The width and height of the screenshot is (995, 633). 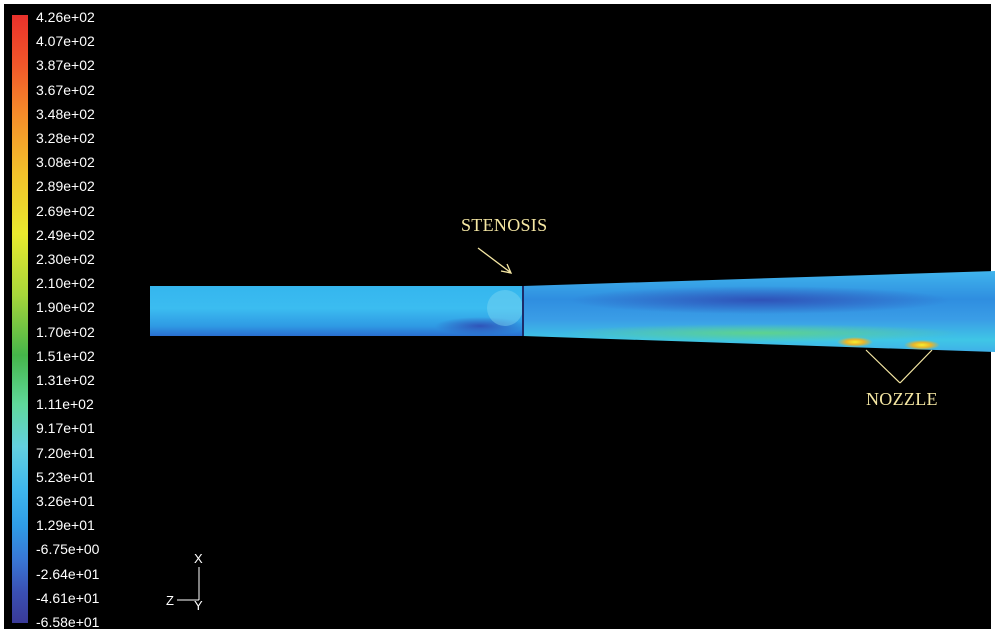 I want to click on axis-x-label: X, so click(x=198, y=558).